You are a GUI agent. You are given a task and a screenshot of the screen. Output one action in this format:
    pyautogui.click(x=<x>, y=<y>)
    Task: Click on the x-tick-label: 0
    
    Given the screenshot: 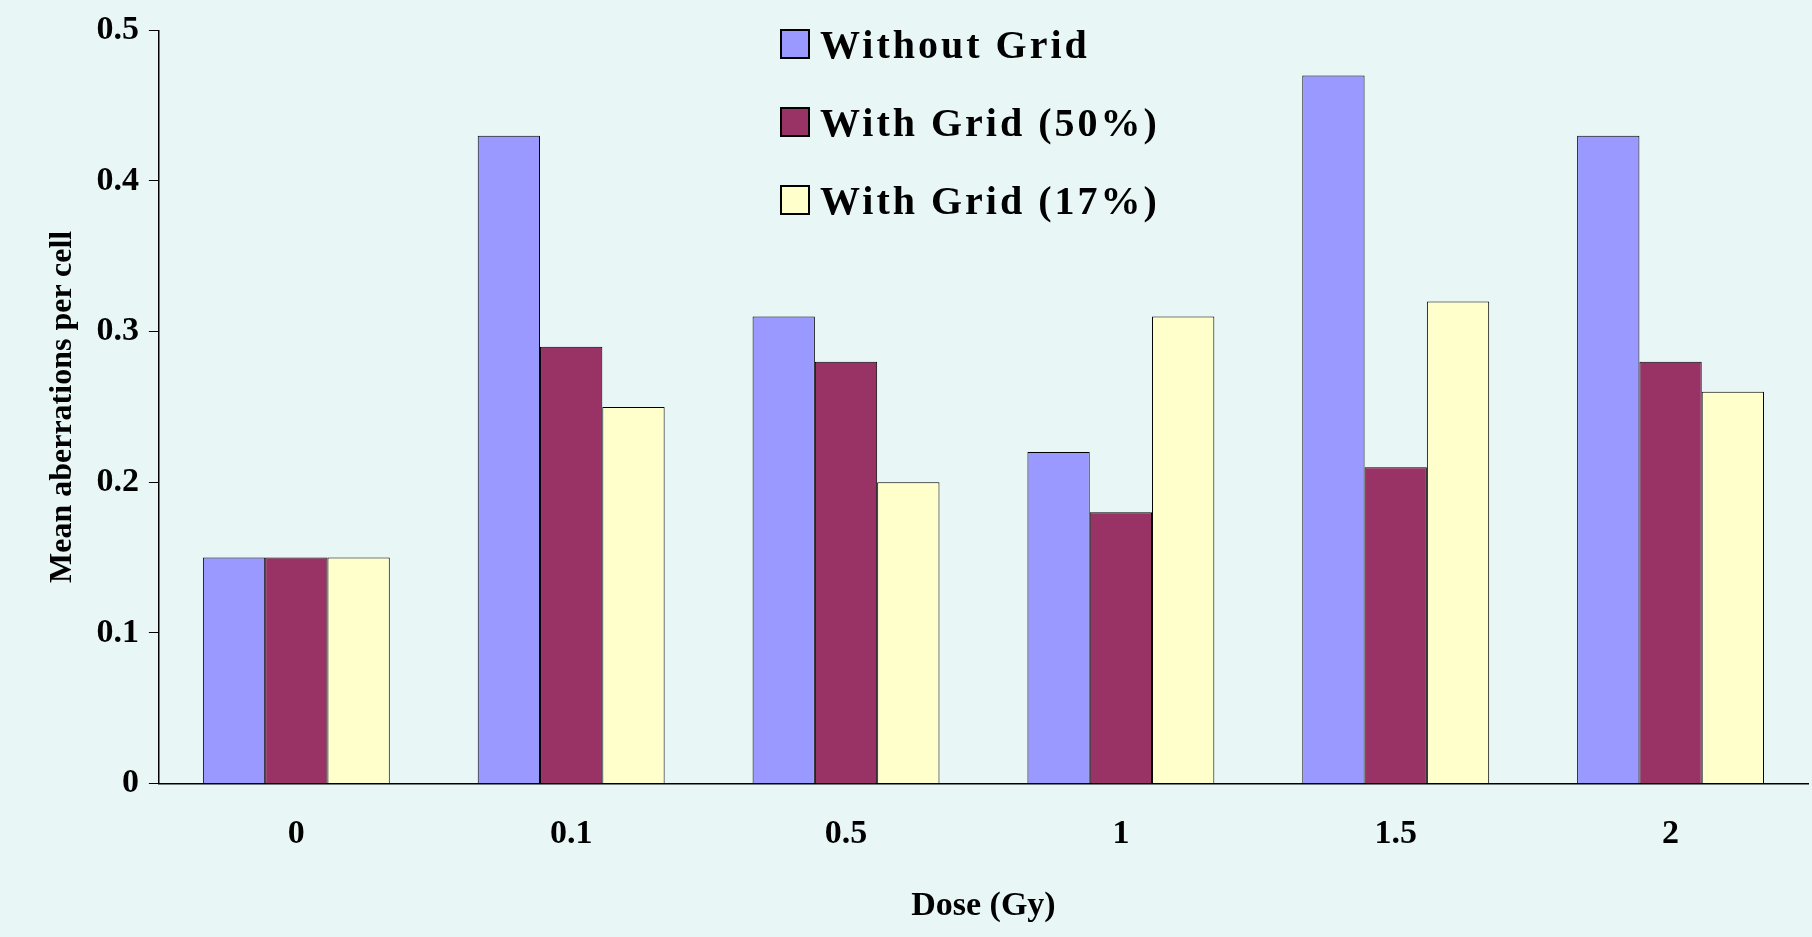 What is the action you would take?
    pyautogui.click(x=296, y=831)
    